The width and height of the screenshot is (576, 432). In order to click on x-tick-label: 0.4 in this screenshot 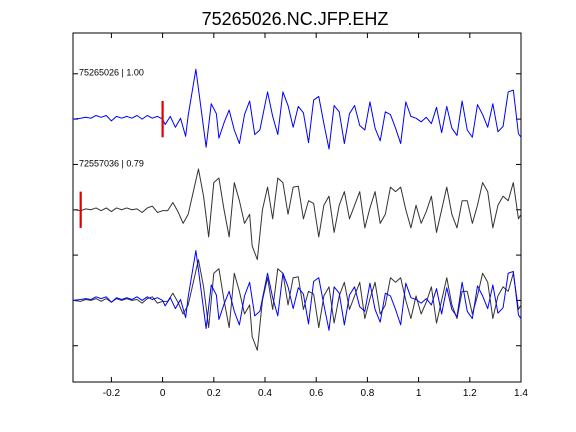, I will do `click(265, 393)`.